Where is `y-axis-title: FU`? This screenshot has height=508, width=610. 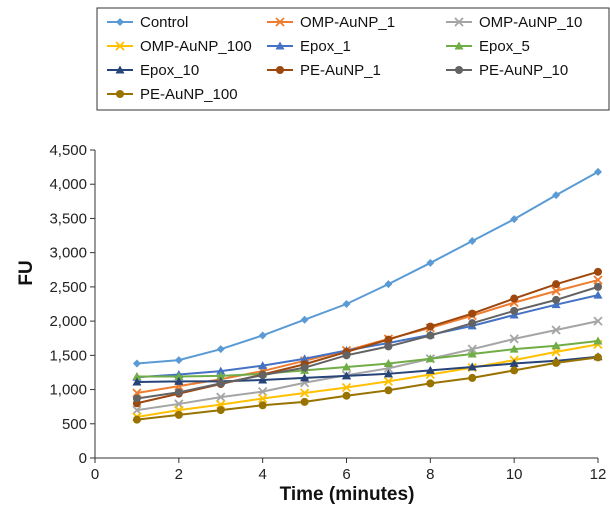
y-axis-title: FU is located at coordinates (26, 272).